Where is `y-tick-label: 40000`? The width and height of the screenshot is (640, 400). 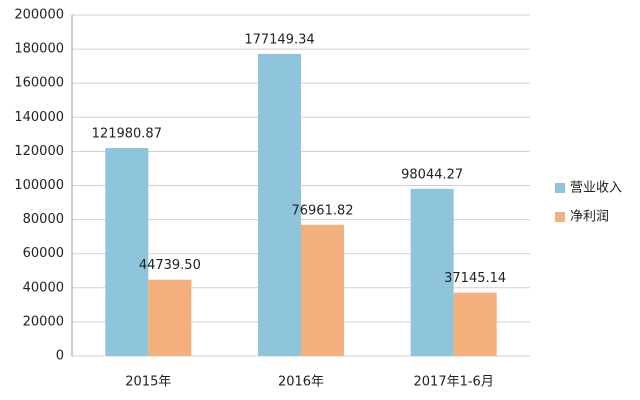 y-tick-label: 40000 is located at coordinates (43, 287).